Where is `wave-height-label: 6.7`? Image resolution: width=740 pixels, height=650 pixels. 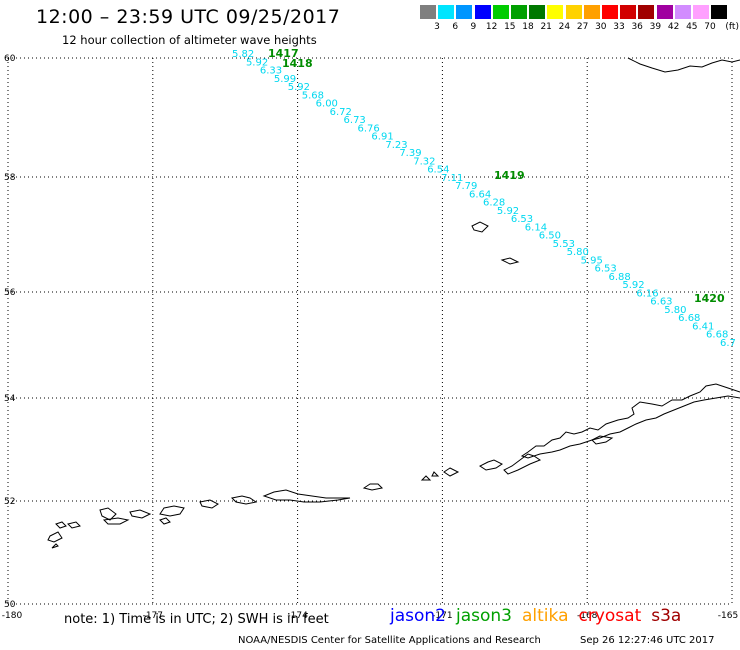
wave-height-label: 6.7 is located at coordinates (728, 343).